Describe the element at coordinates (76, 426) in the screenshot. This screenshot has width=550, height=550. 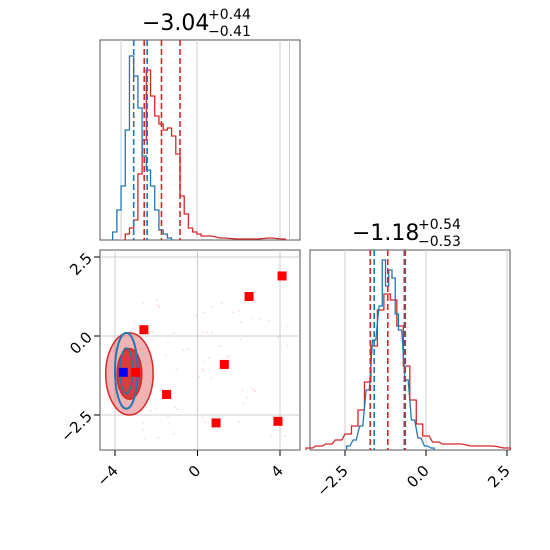
I see `y-tick-label: −2.5` at that location.